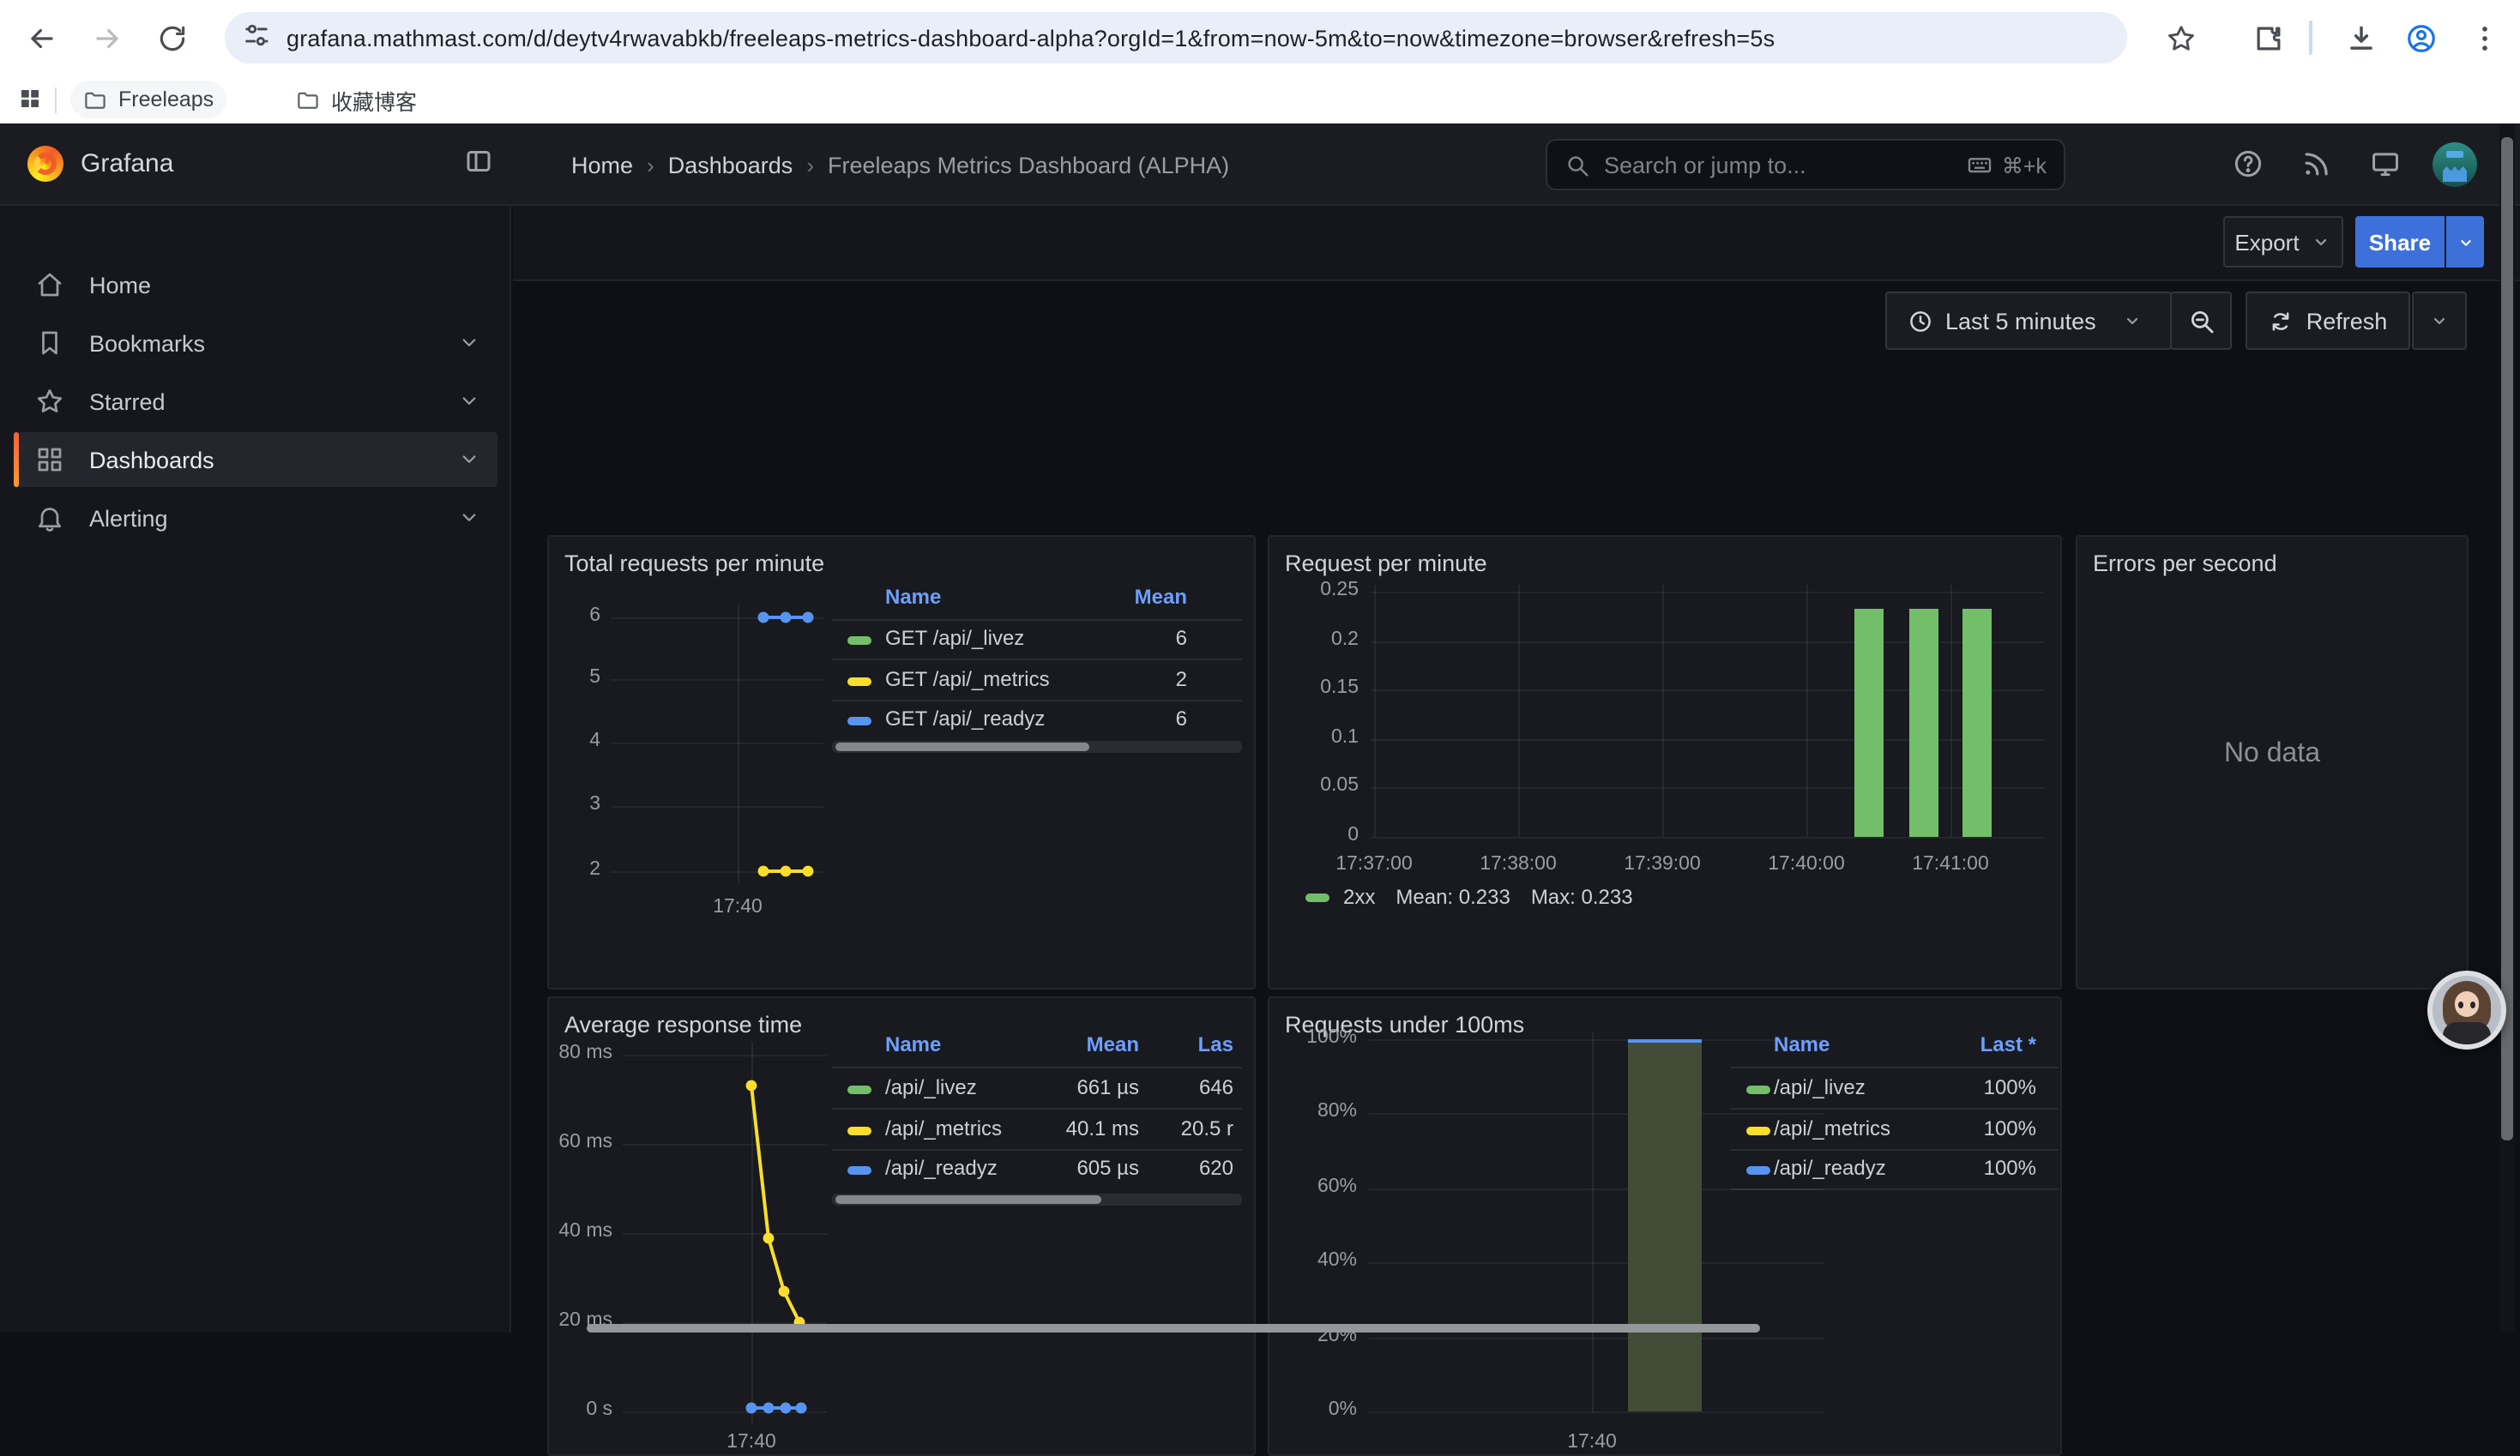 This screenshot has width=2520, height=1456. I want to click on bar, so click(1923, 723).